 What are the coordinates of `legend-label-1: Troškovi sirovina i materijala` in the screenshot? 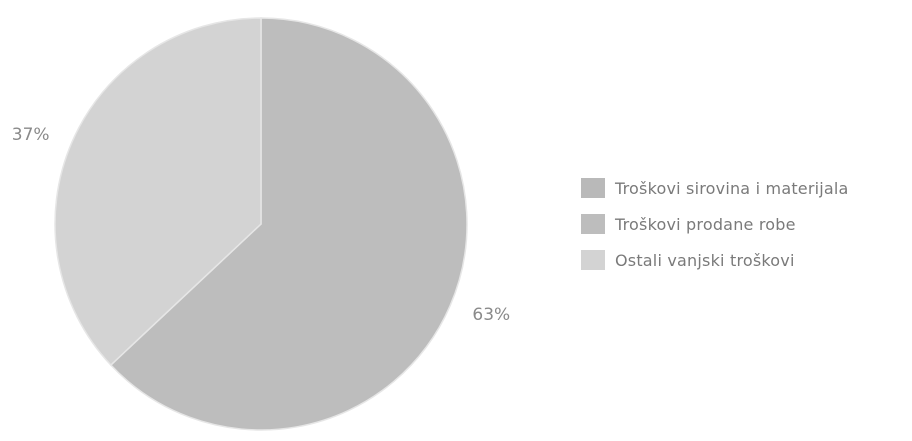 It's located at (732, 188).